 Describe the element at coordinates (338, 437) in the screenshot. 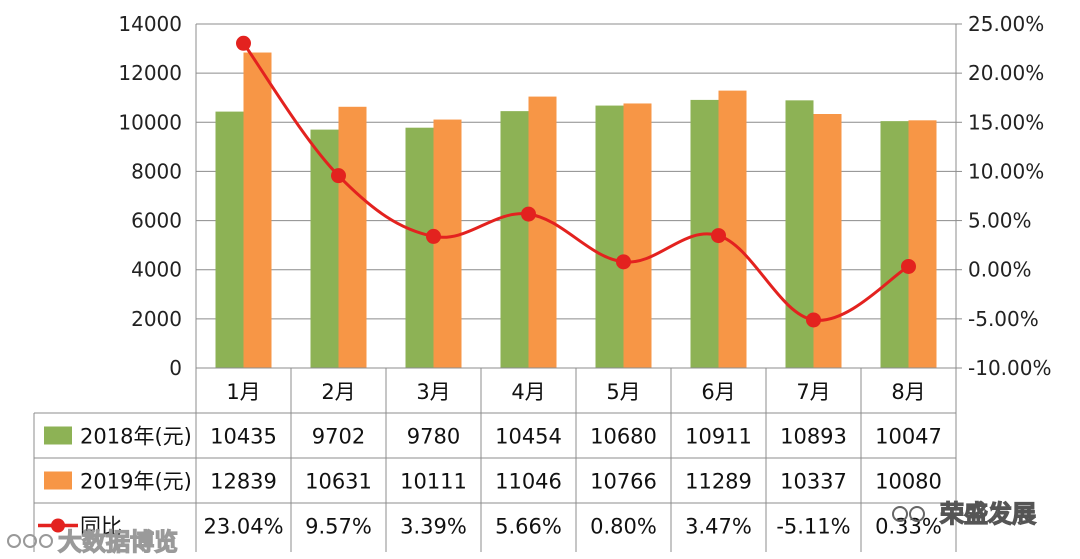

I see `table-cell: 9702` at that location.